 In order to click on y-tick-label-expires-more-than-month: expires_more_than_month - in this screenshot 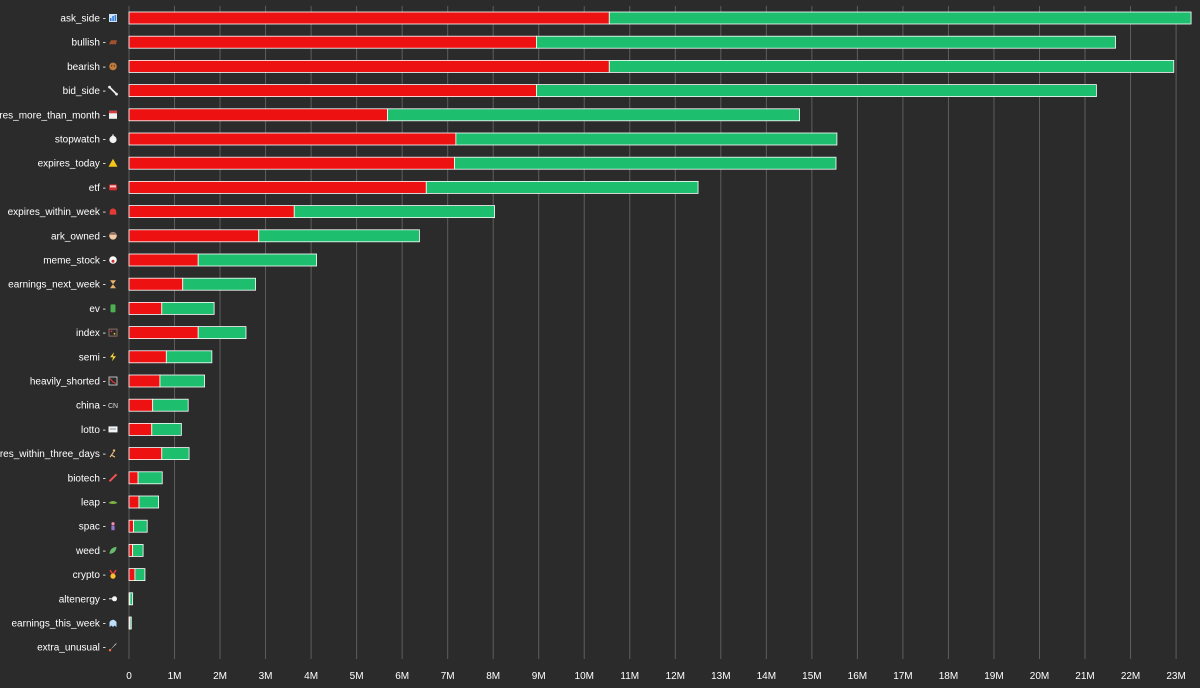, I will do `click(53, 115)`.